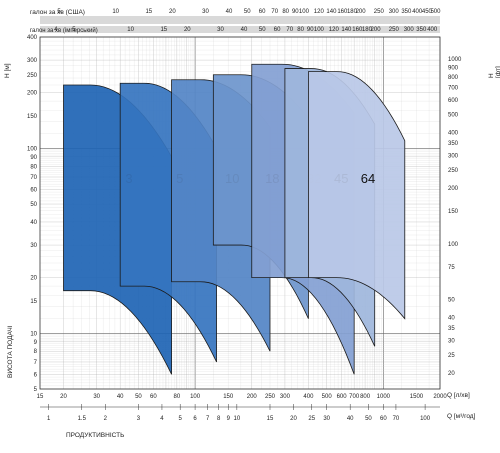 The image size is (500, 453). I want to click on us-gpm-tick-label: 90, so click(295, 12).